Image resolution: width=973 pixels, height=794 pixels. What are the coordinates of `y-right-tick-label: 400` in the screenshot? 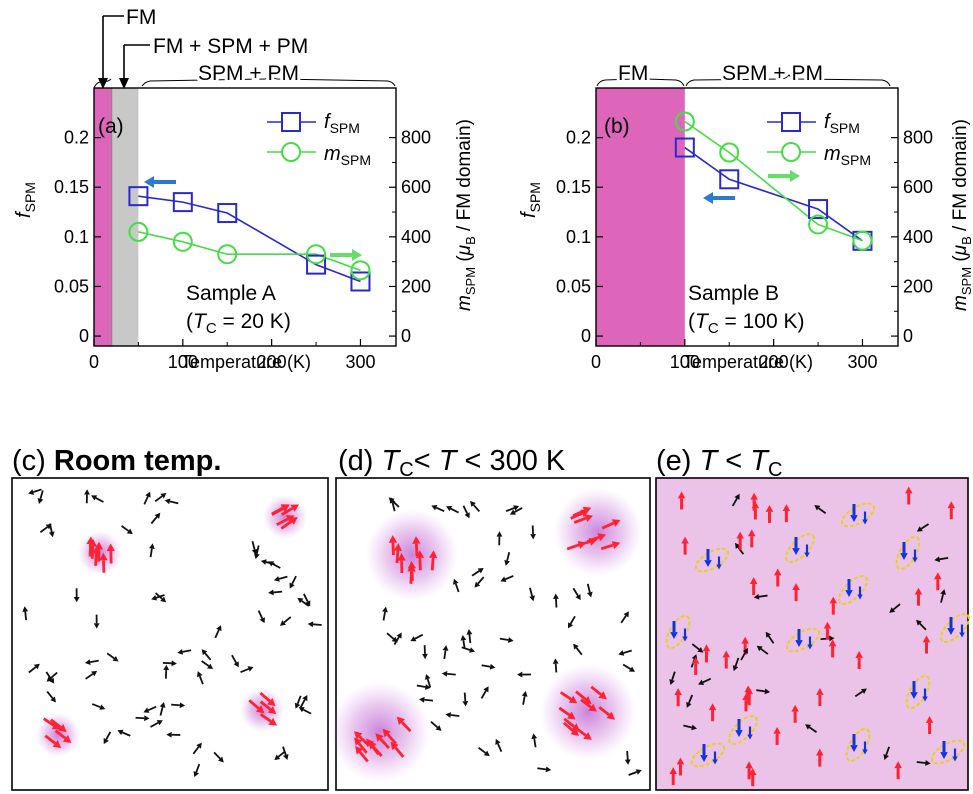 It's located at (918, 237).